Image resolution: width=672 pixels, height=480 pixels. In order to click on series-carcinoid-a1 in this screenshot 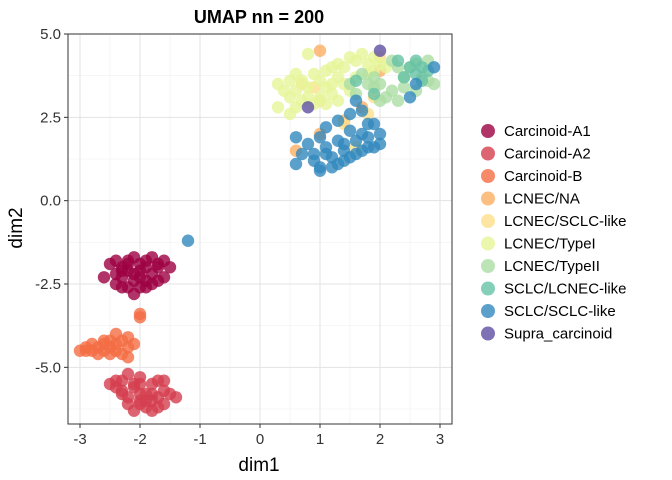, I will do `click(137, 276)`.